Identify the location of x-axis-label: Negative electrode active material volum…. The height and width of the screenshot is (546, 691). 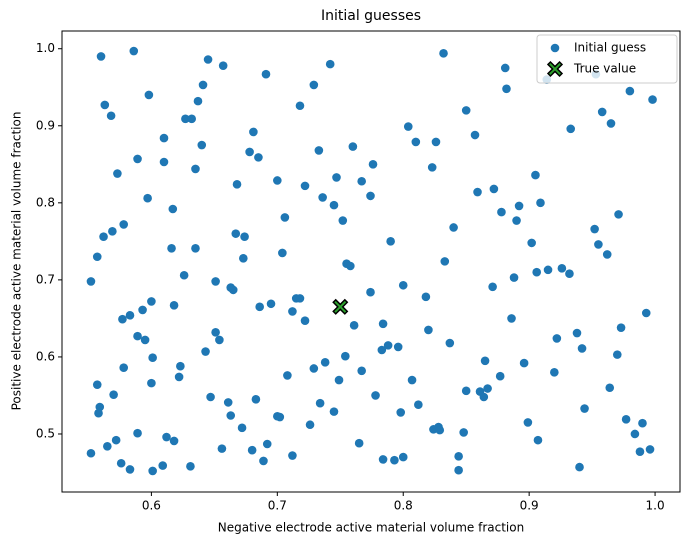
(371, 528).